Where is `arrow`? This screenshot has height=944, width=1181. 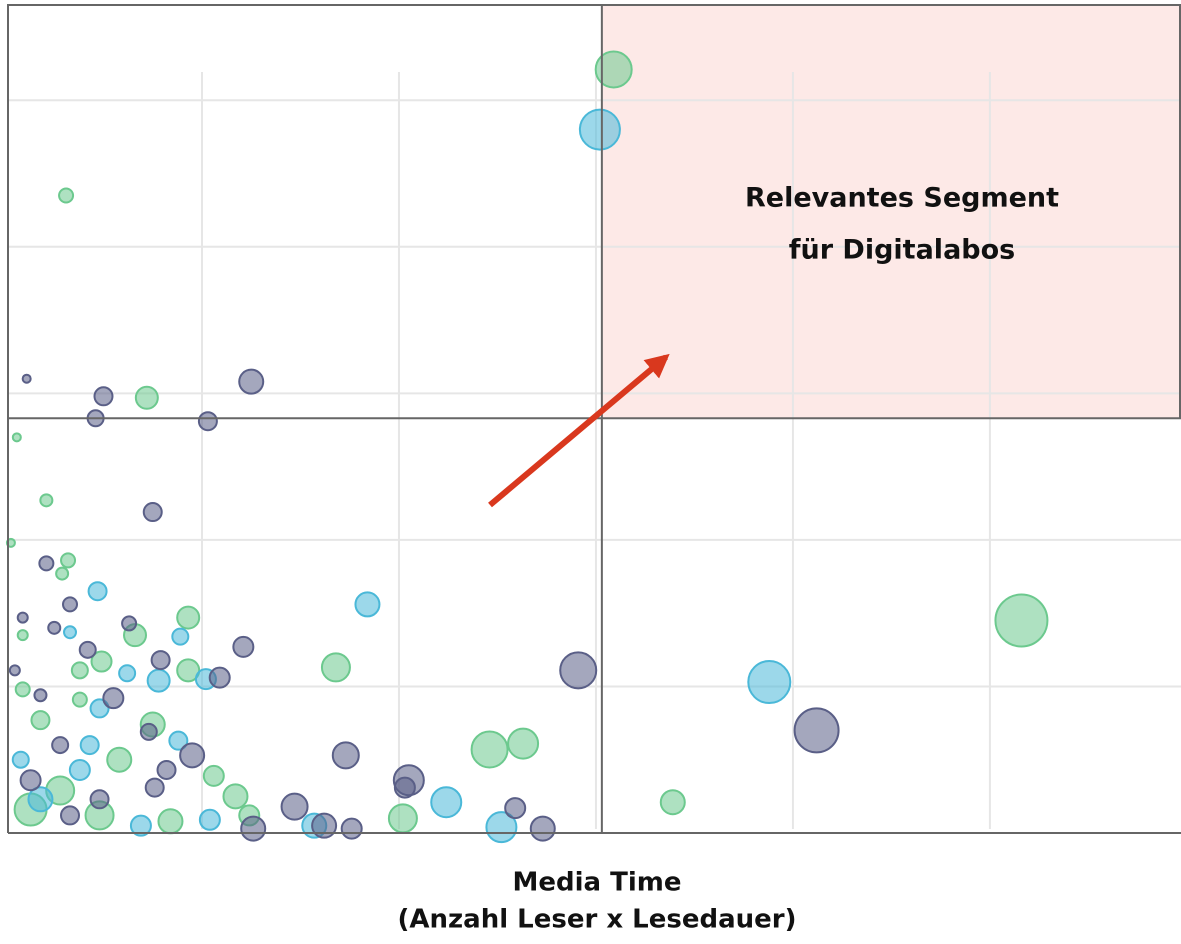
arrow is located at coordinates (579, 430).